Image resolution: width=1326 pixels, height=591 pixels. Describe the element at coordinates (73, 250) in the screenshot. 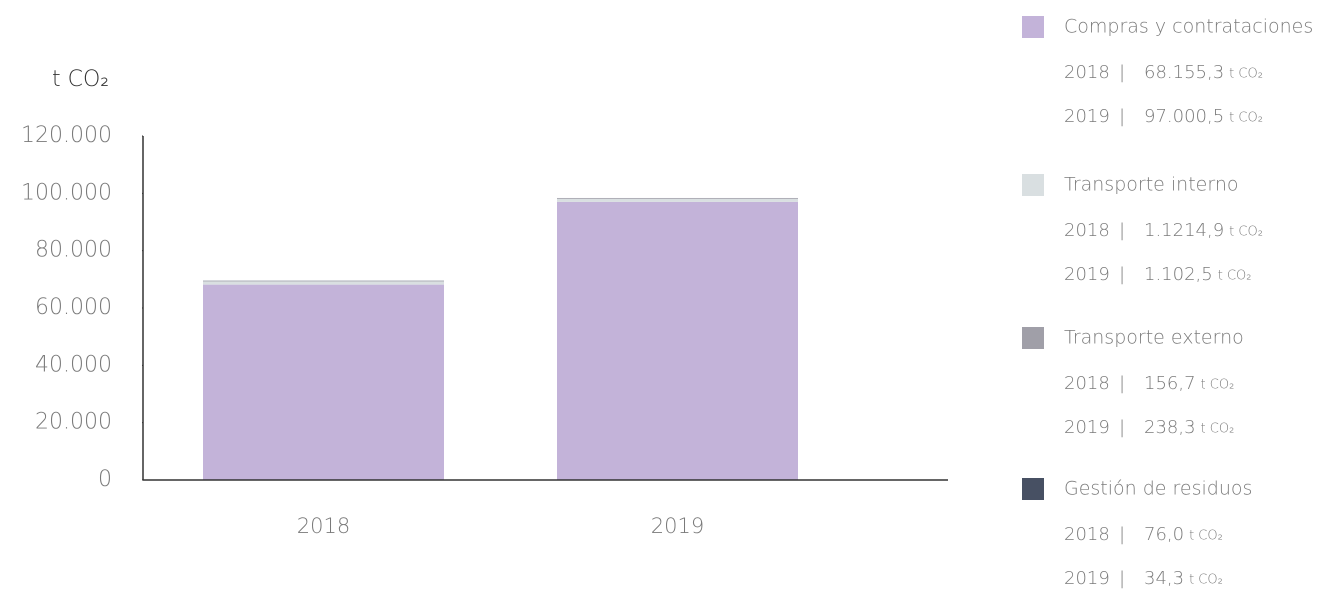

I see `y-tick-label: 80.000` at that location.